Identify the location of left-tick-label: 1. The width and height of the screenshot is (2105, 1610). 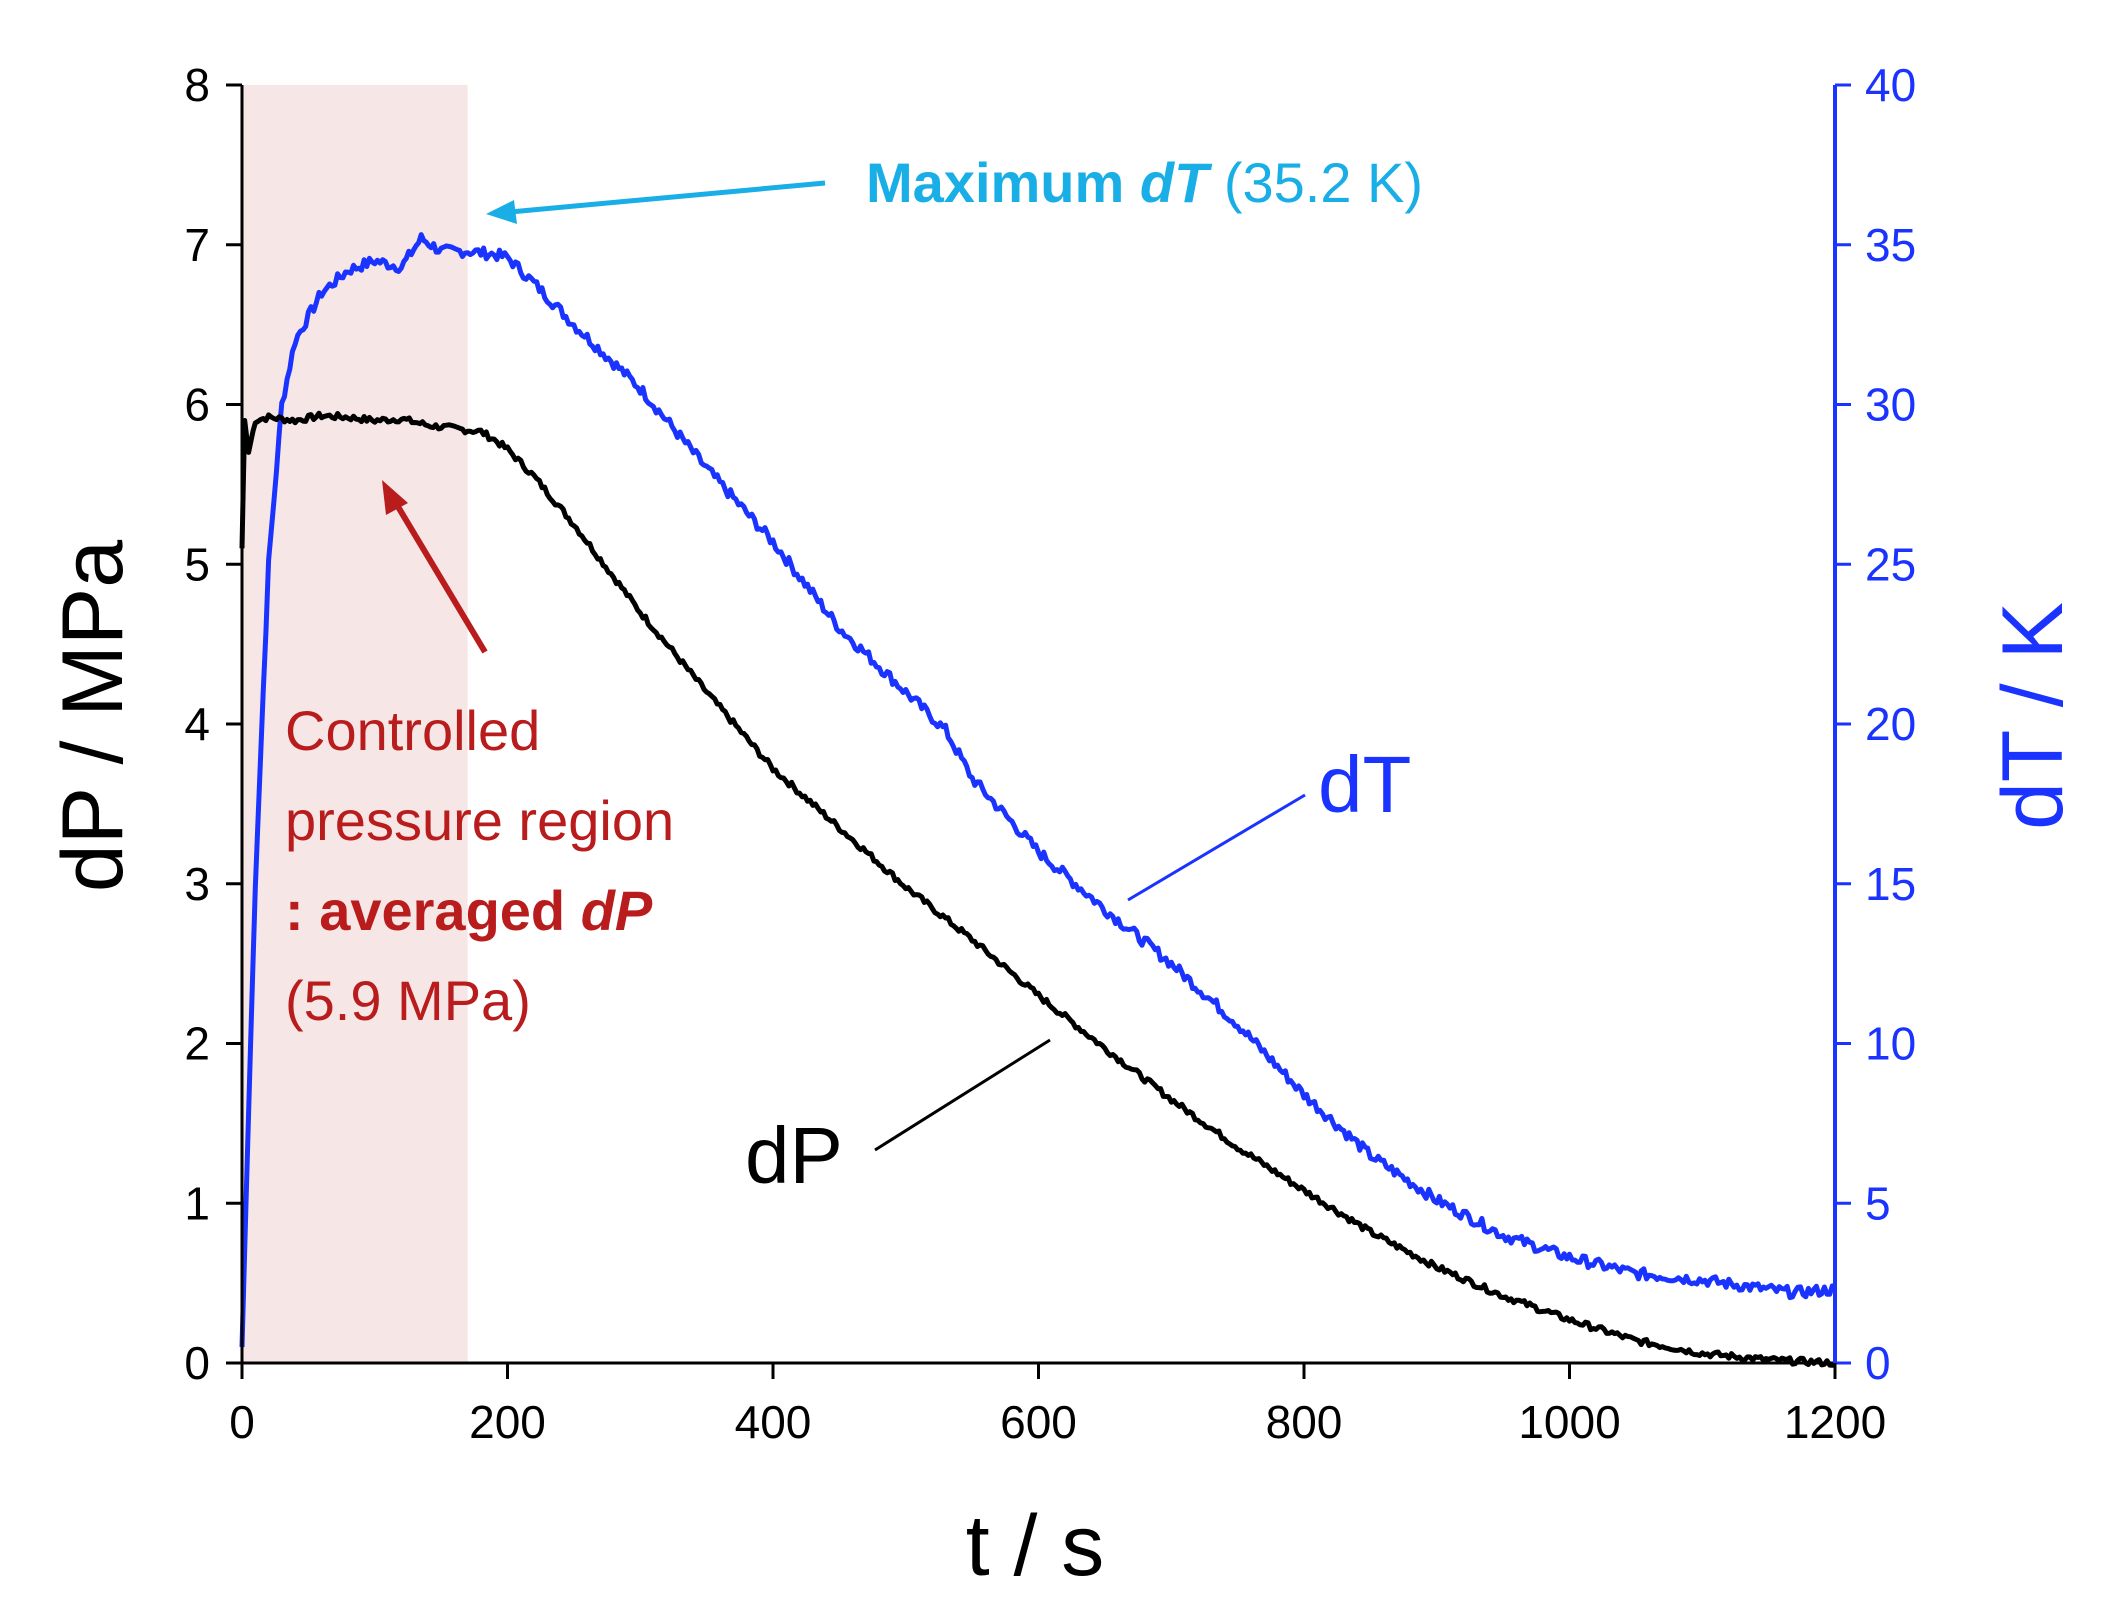
(197, 1203).